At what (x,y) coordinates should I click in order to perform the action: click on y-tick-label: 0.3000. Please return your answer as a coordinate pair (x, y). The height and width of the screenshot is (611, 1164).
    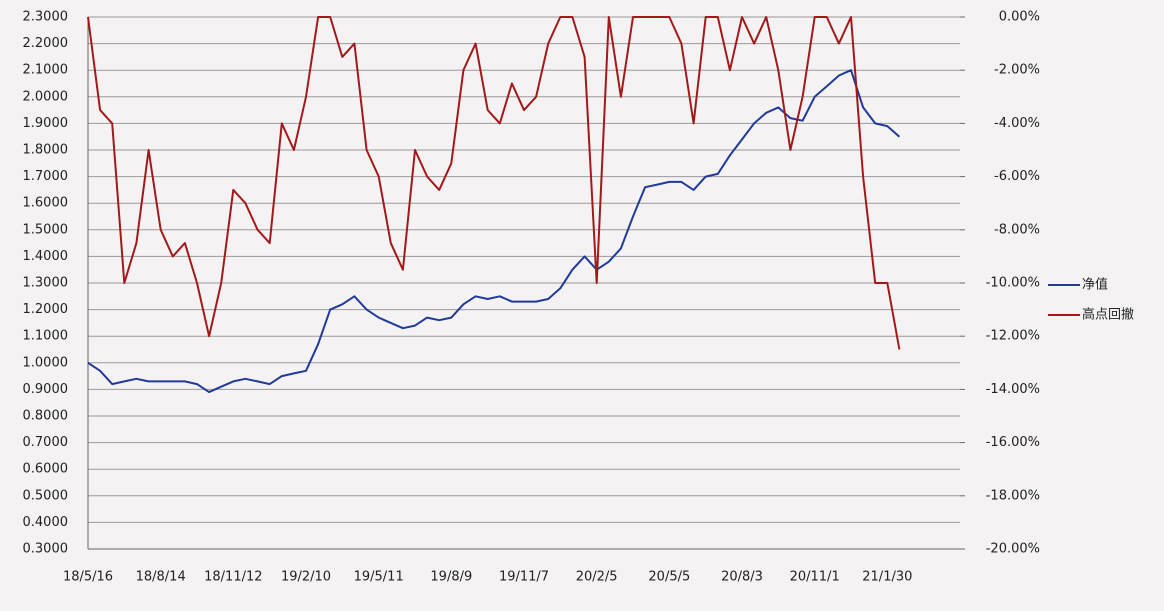
    Looking at the image, I should click on (46, 549).